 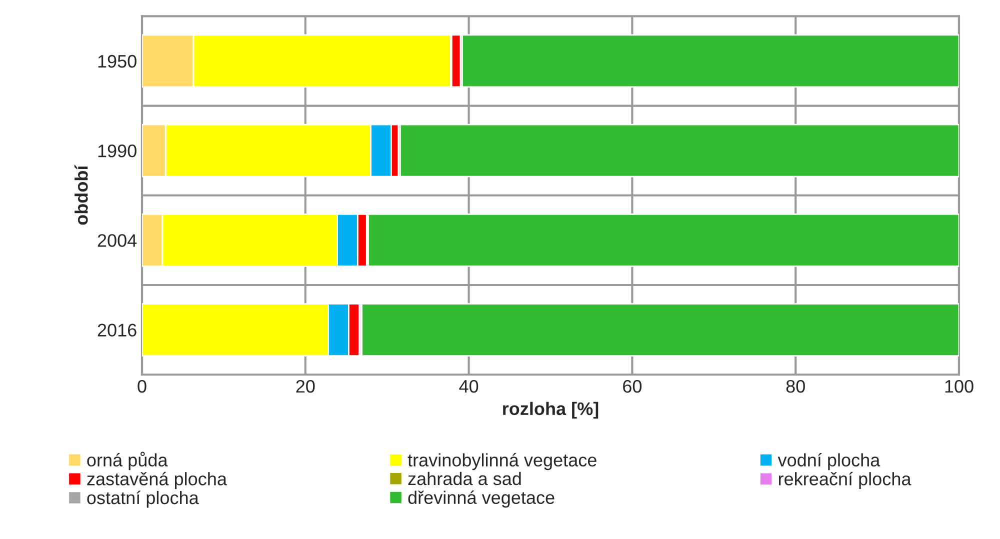 What do you see at coordinates (468, 386) in the screenshot?
I see `x-tick-label: 40` at bounding box center [468, 386].